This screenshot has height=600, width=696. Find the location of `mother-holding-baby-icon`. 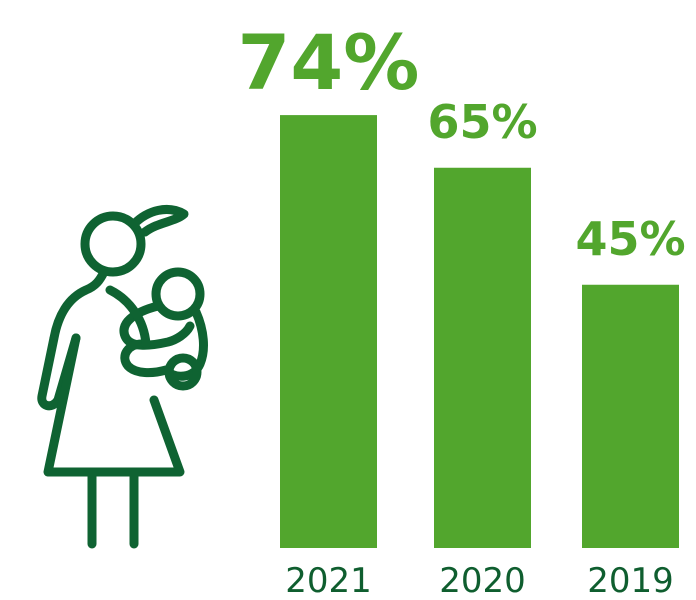

mother-holding-baby-icon is located at coordinates (122, 377).